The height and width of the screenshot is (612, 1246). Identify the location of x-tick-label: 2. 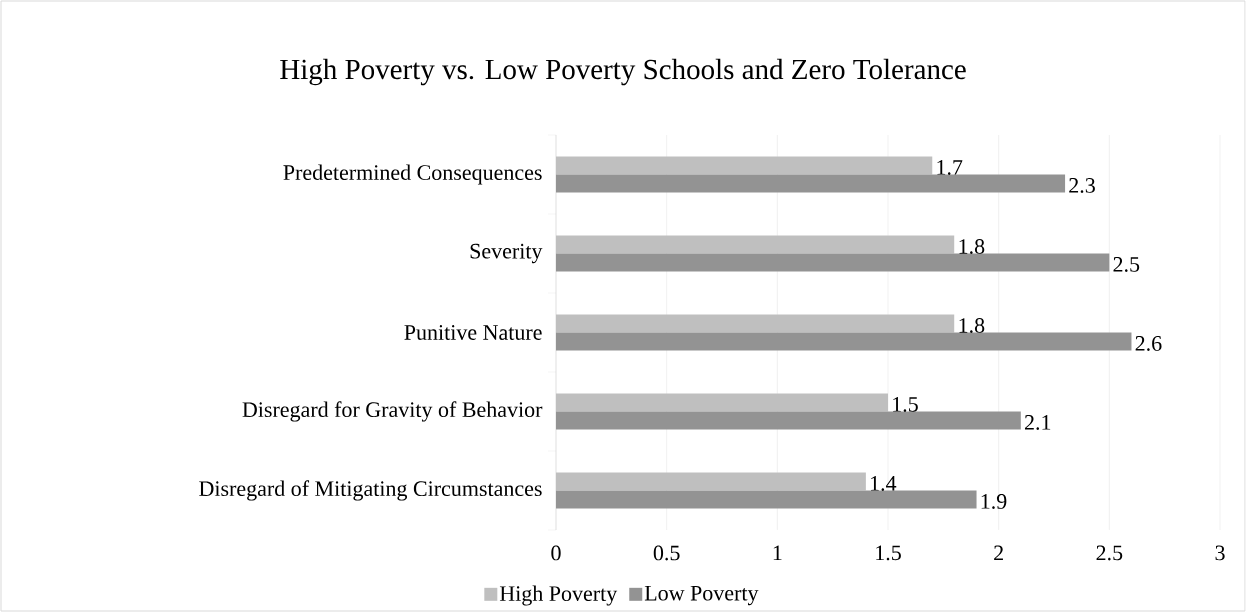
(998, 553).